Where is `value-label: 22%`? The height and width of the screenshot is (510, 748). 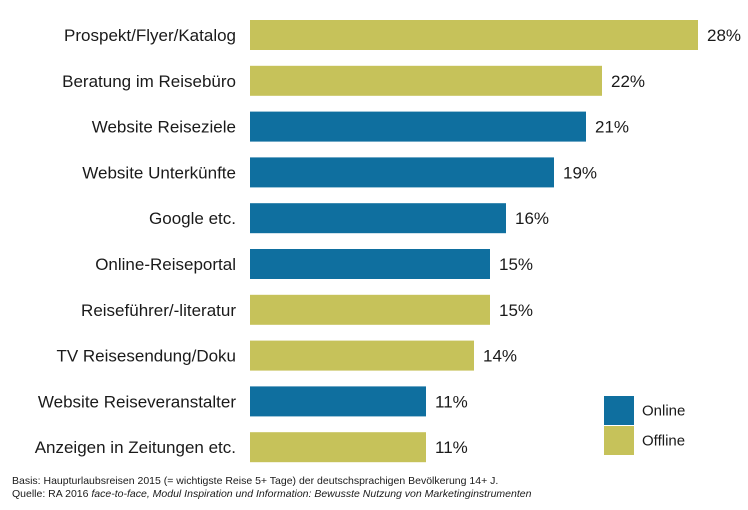 value-label: 22% is located at coordinates (628, 81).